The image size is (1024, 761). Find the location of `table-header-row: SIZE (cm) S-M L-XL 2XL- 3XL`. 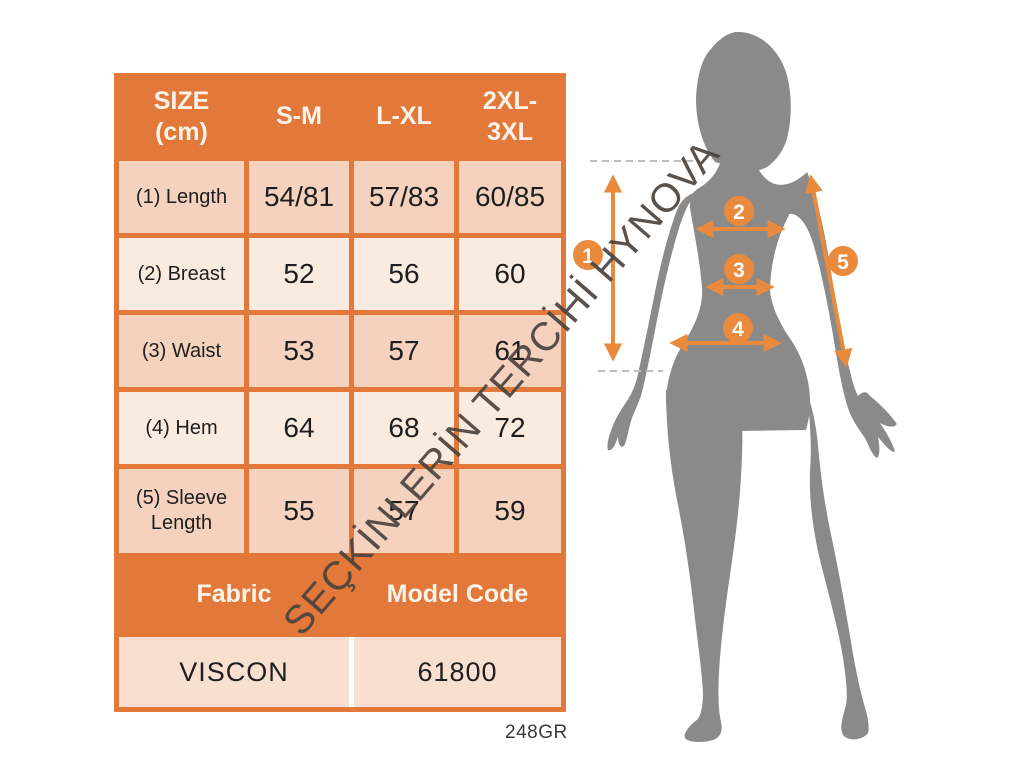

table-header-row: SIZE (cm) S-M L-XL 2XL- 3XL is located at coordinates (340, 117).